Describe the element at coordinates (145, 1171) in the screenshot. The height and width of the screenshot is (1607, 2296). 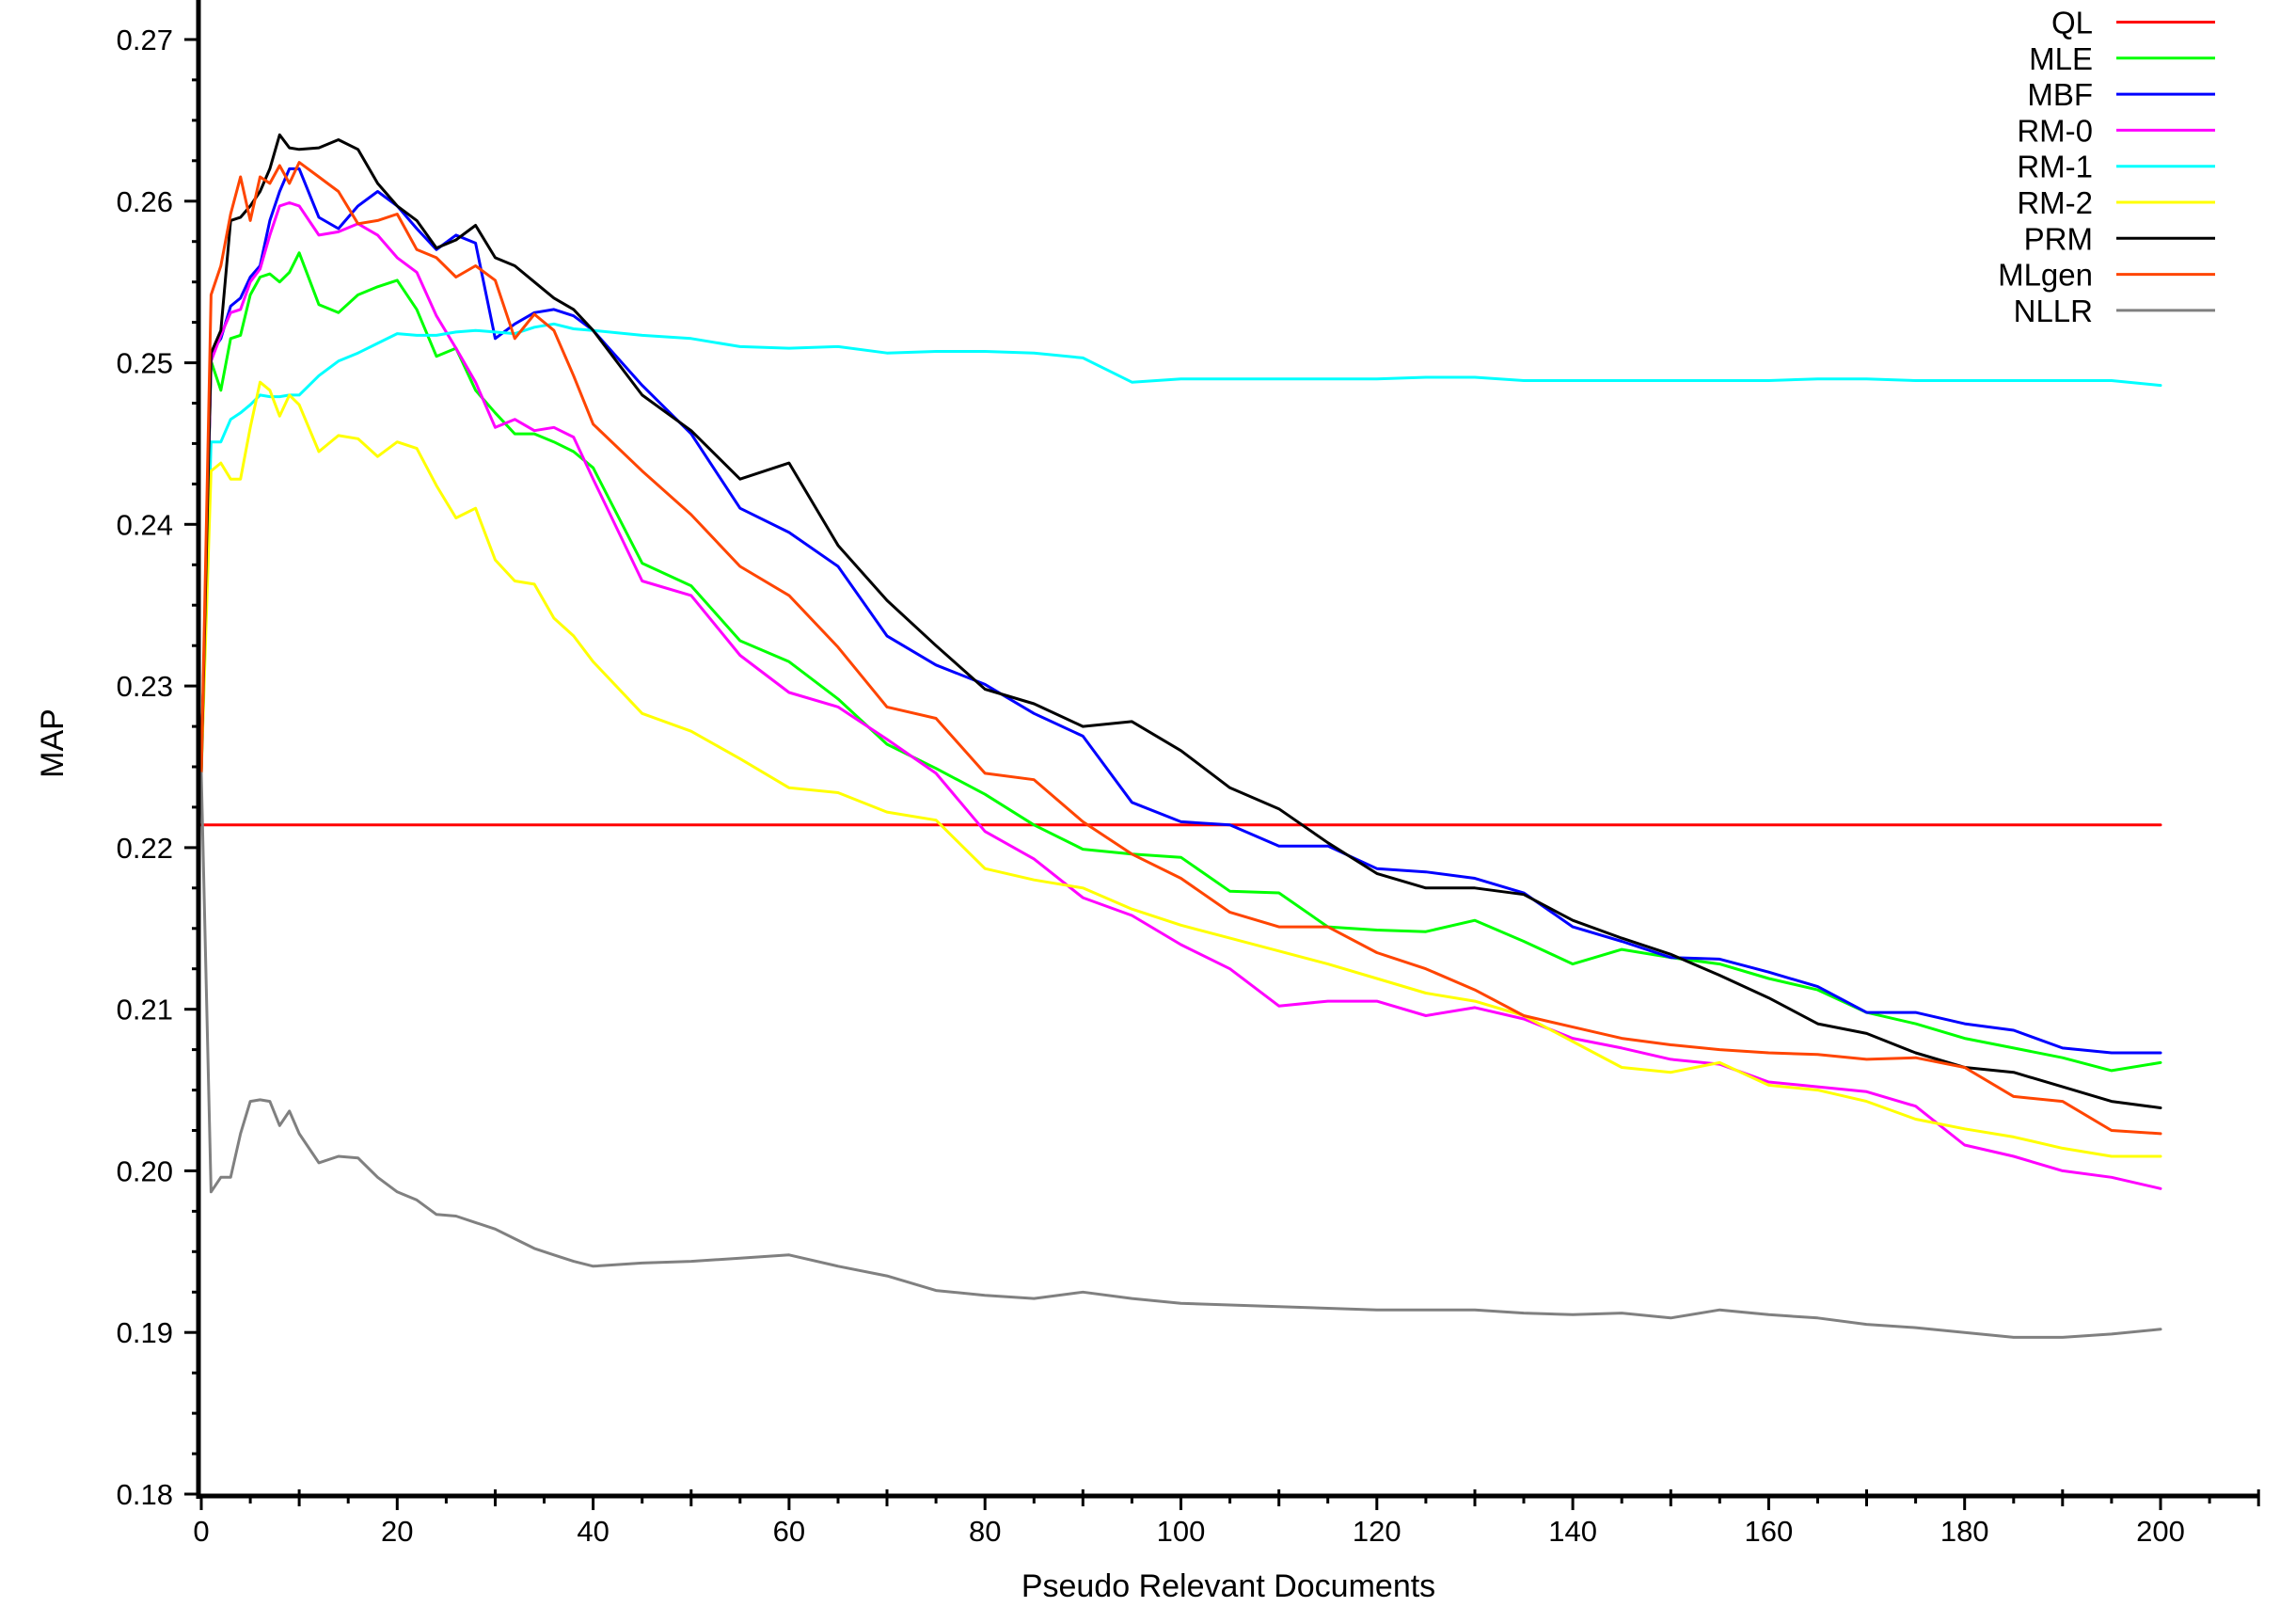
I see `y-tick-label: 0.20` at that location.